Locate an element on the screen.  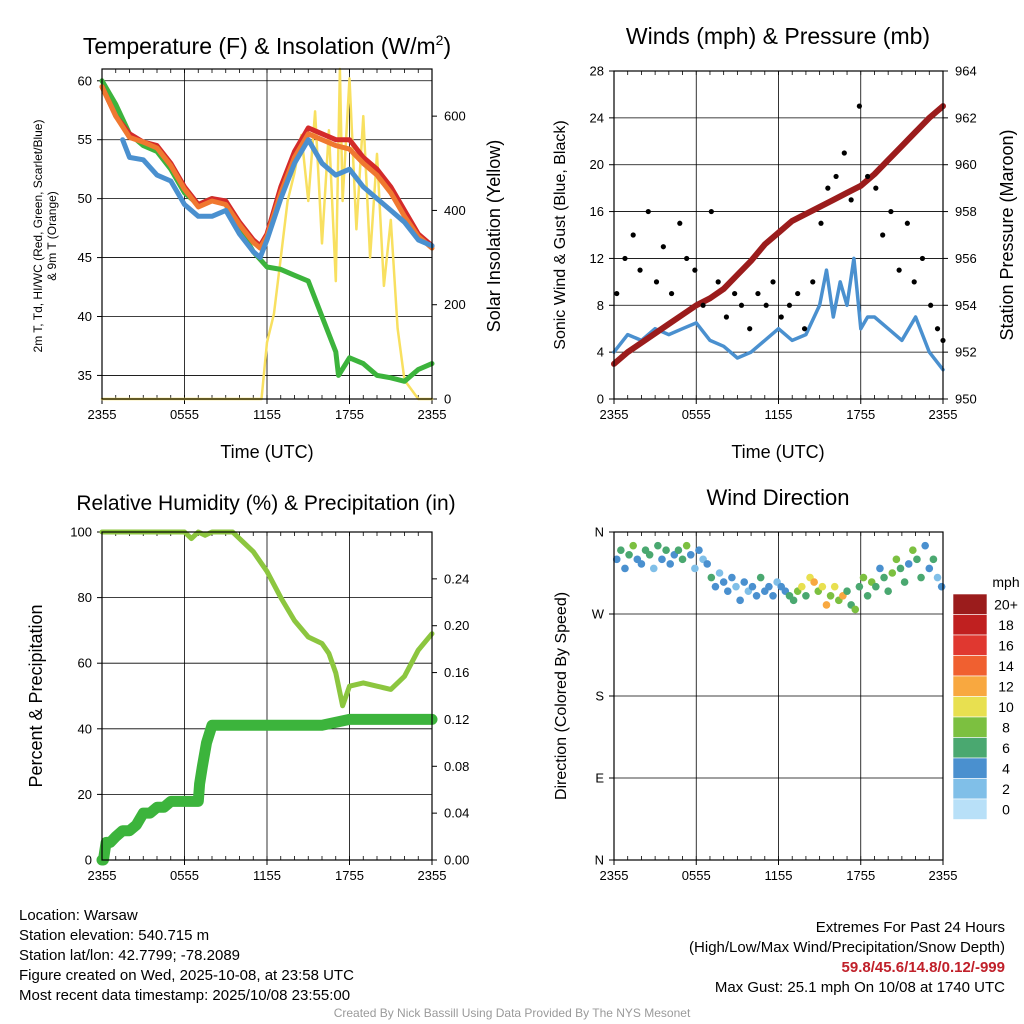
y-tick-label: N is located at coordinates (599, 860).